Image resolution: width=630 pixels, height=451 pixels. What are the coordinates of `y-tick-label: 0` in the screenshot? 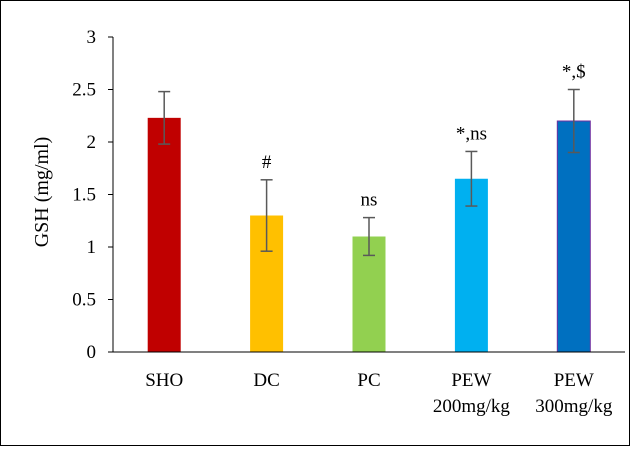 It's located at (92, 352).